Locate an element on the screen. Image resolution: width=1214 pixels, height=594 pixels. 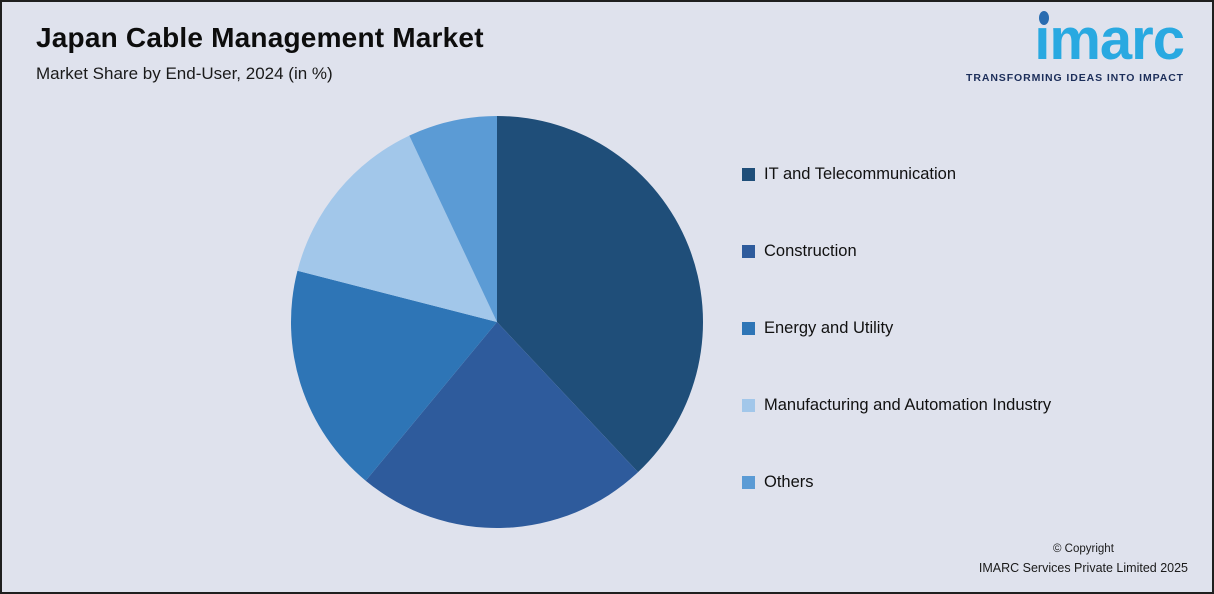
imarc-logo-dot-icon is located at coordinates (1044, 18).